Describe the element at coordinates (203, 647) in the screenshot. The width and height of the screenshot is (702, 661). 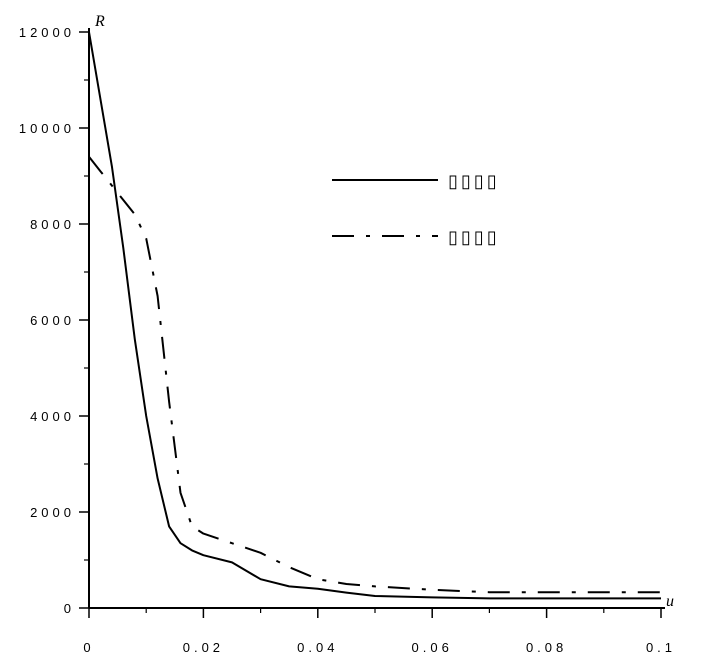
I see `x-tick-label: 0.02` at that location.